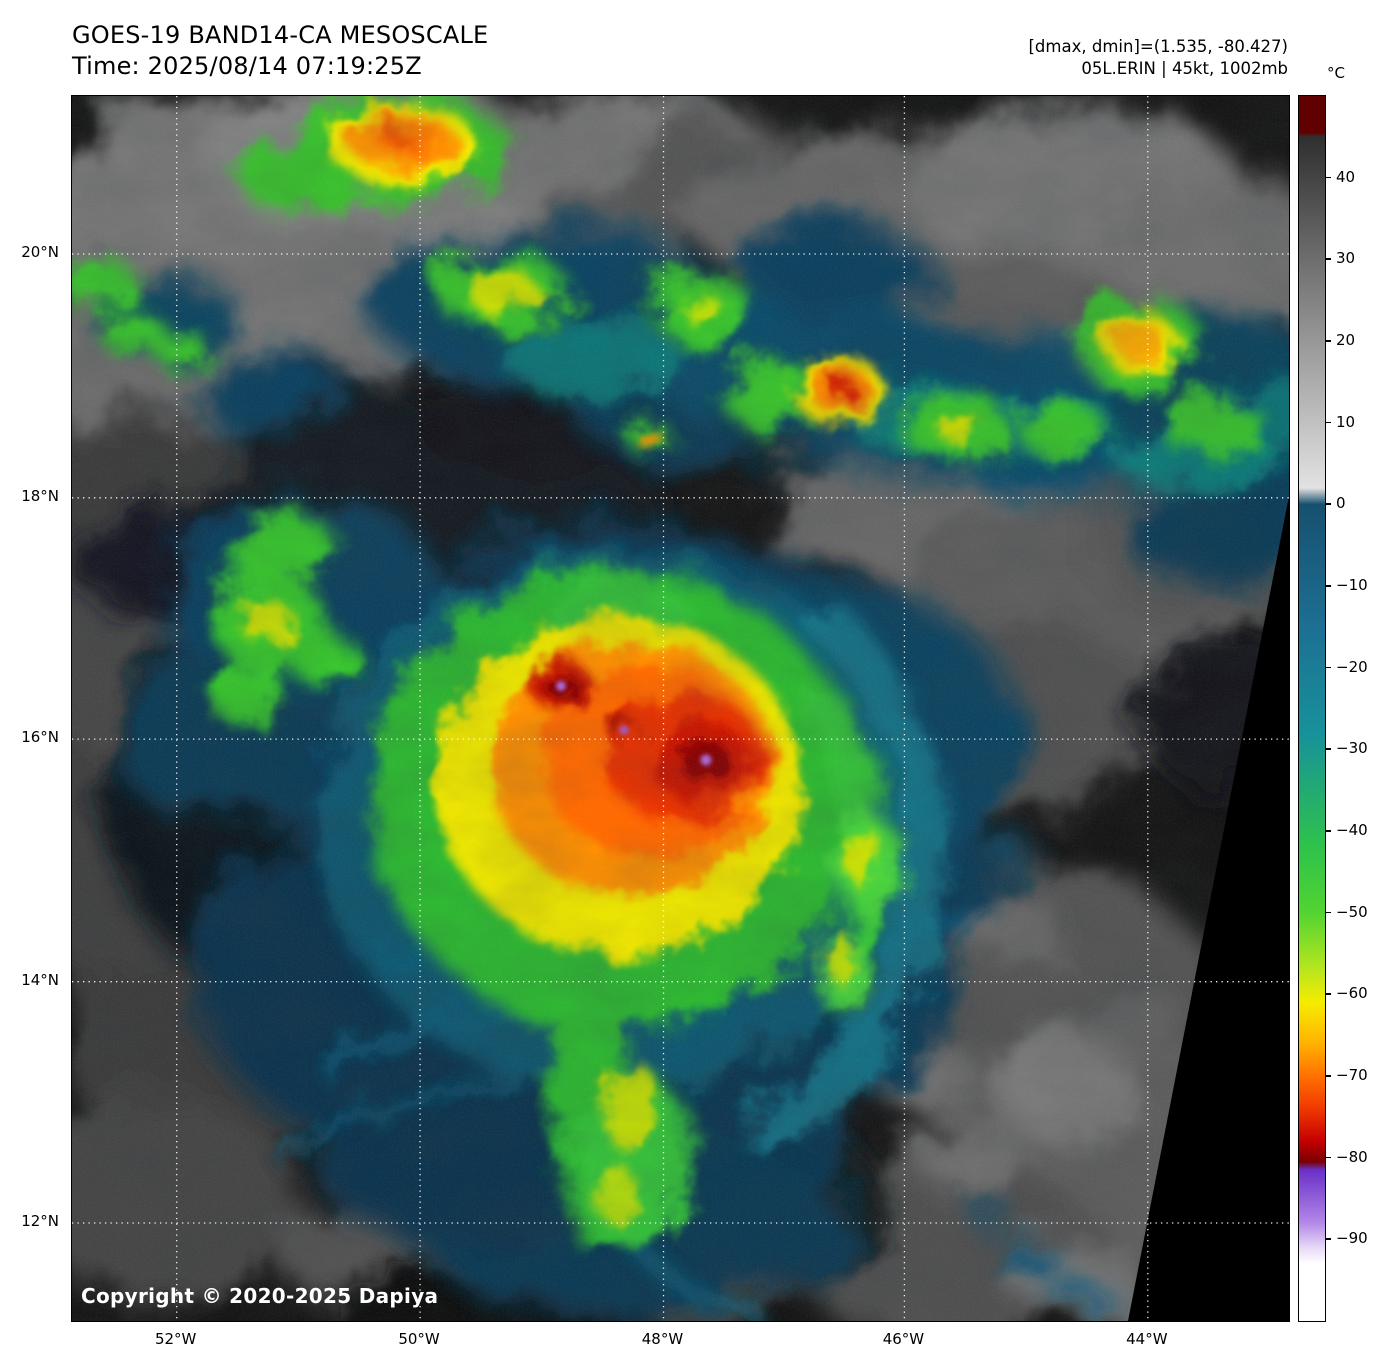  What do you see at coordinates (32, 707) in the screenshot?
I see `latitude-axis: 20°N 18°N 16°N 14°N 12°N` at bounding box center [32, 707].